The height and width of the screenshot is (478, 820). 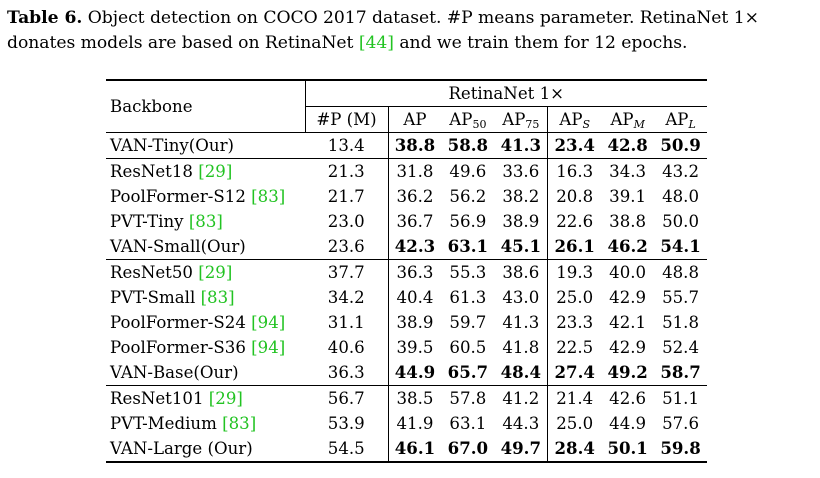 I want to click on backbone-name: PoolFormer-S24, so click(x=181, y=322).